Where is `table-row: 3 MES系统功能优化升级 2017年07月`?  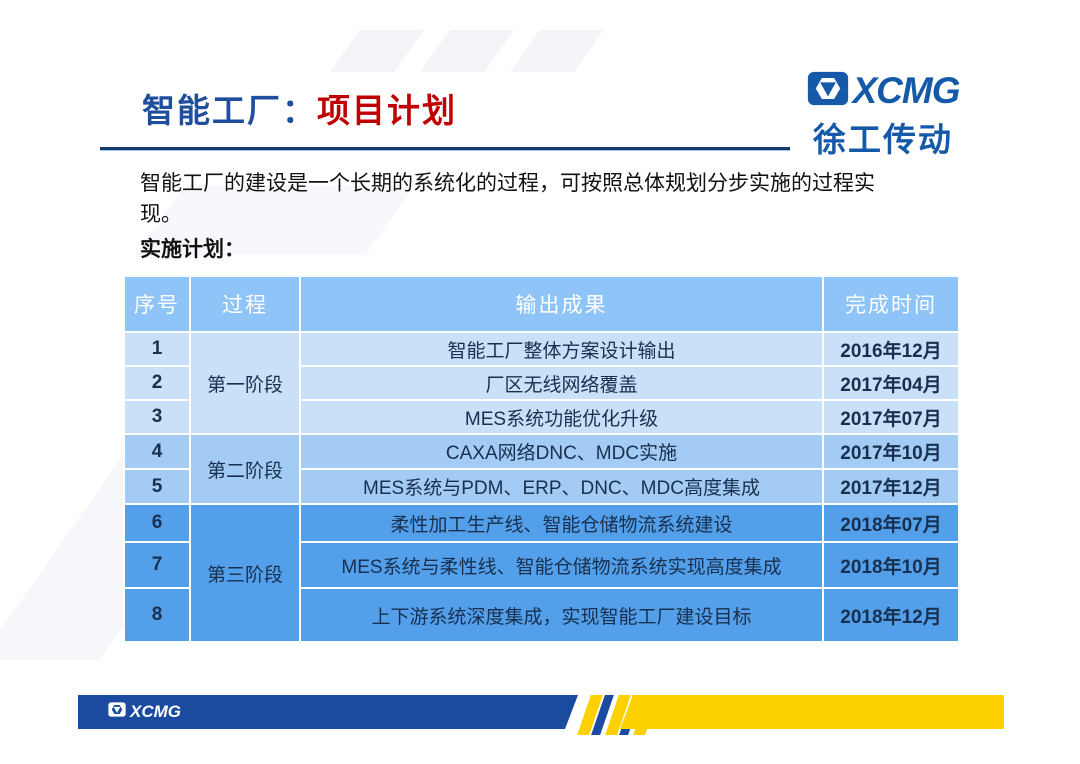 table-row: 3 MES系统功能优化升级 2017年07月 is located at coordinates (541, 417).